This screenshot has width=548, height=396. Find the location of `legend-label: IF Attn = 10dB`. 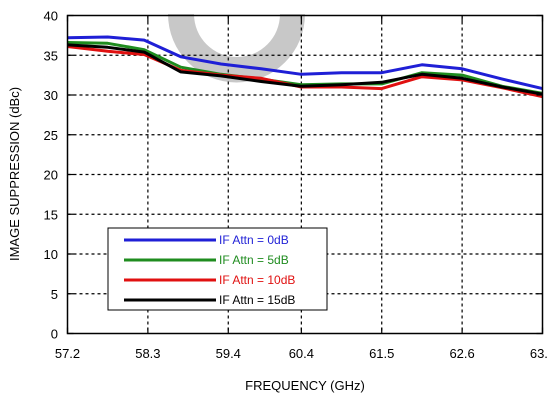

legend-label: IF Attn = 10dB is located at coordinates (257, 280).